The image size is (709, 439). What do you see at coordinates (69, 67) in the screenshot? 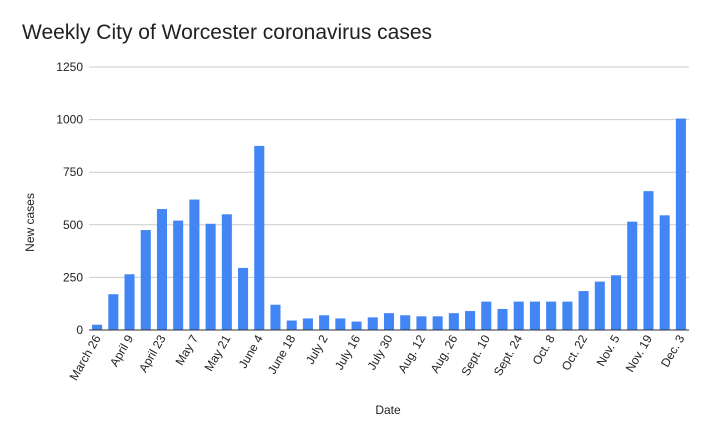
I see `y-tick-label: 1250` at bounding box center [69, 67].